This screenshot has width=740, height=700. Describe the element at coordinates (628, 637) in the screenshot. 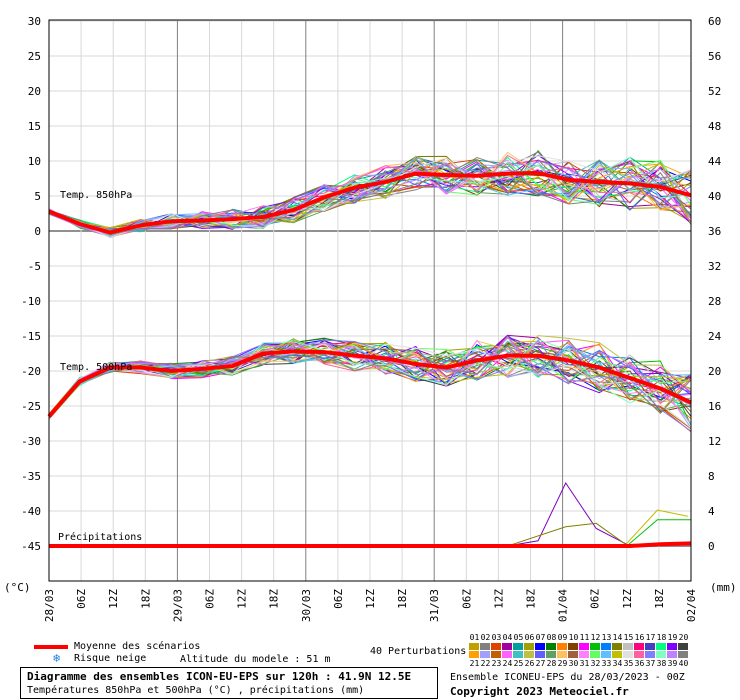

I see `perturbation-number: 15` at that location.